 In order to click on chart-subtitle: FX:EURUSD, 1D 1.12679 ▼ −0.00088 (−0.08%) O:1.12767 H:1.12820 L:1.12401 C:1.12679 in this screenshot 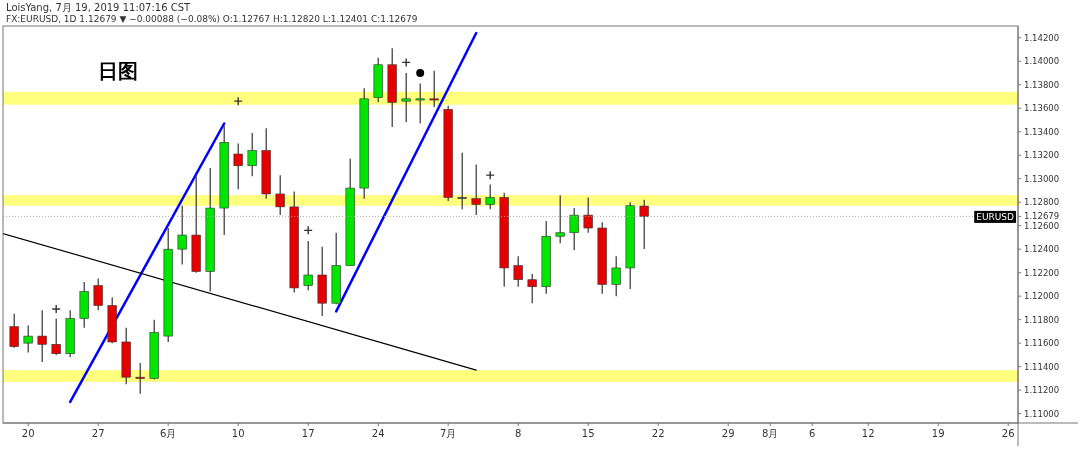, I will do `click(212, 19)`.